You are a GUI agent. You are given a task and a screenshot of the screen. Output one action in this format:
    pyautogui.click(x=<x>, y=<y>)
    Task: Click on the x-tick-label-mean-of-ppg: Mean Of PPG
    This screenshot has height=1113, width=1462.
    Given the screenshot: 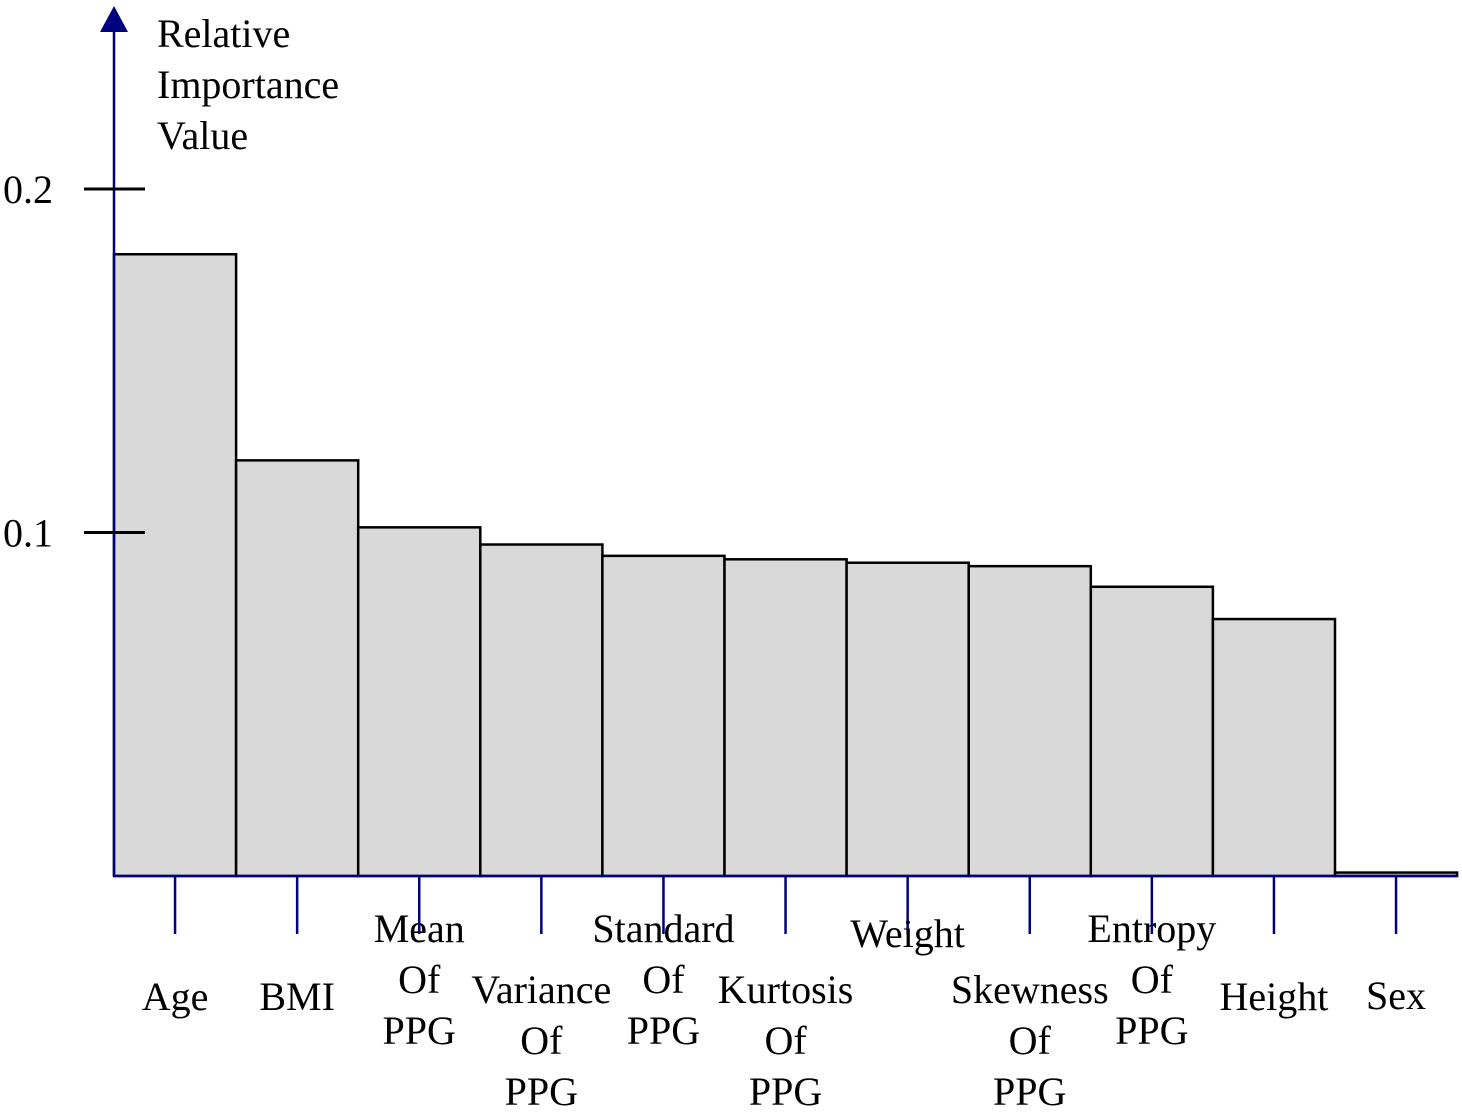 What is the action you would take?
    pyautogui.click(x=419, y=979)
    